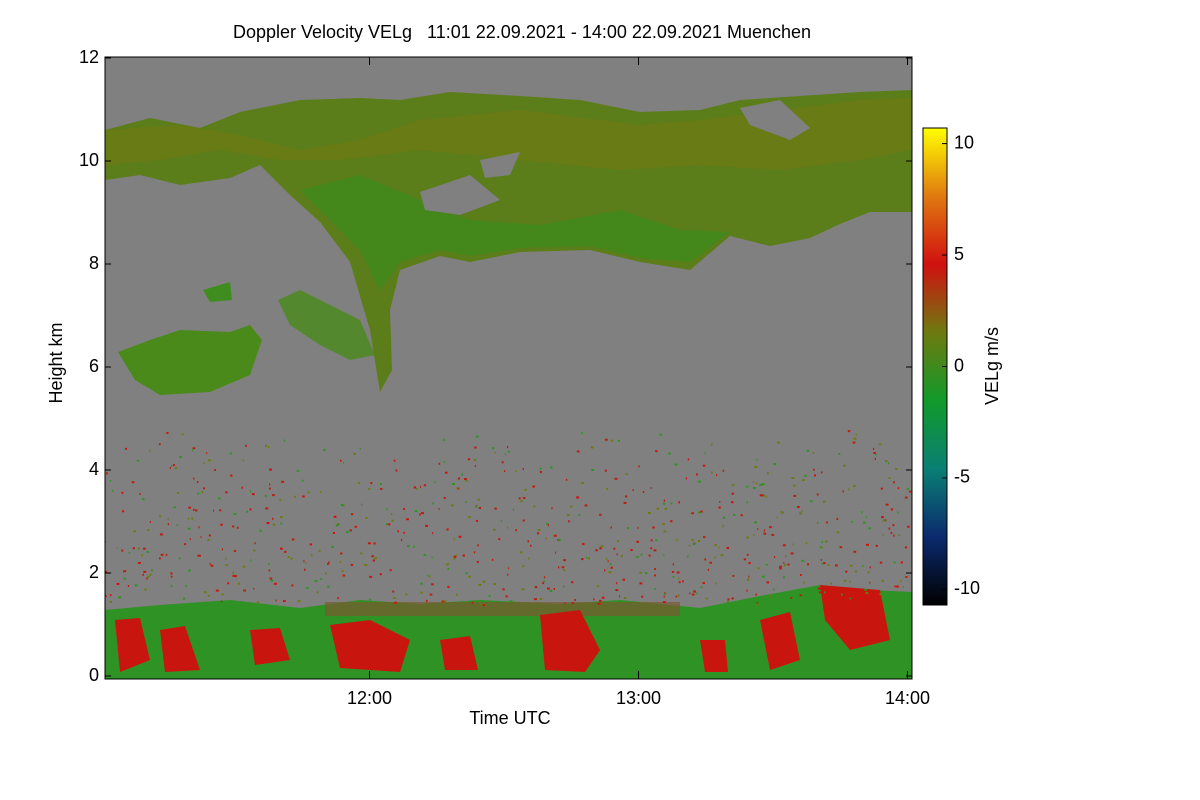  What do you see at coordinates (964, 142) in the screenshot?
I see `colorbar-tick-label: 10` at bounding box center [964, 142].